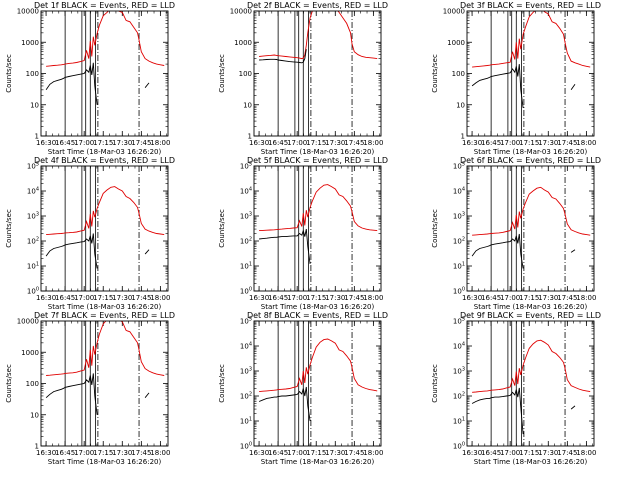 This screenshot has height=480, width=640. What do you see at coordinates (34, 105) in the screenshot?
I see `y-tick-label: 10` at bounding box center [34, 105].